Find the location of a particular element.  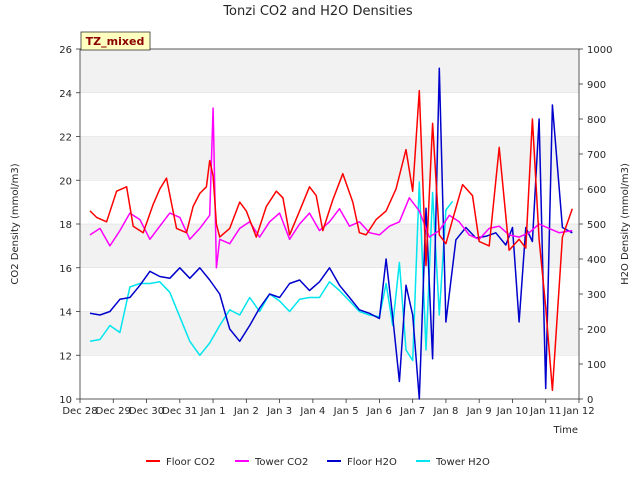

y-left-tick-label: 14 is located at coordinates (65, 313).